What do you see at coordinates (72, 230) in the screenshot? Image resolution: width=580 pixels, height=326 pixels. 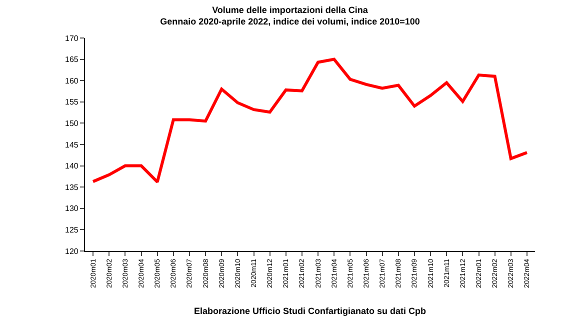 I see `y-tick-label: 125` at bounding box center [72, 230].